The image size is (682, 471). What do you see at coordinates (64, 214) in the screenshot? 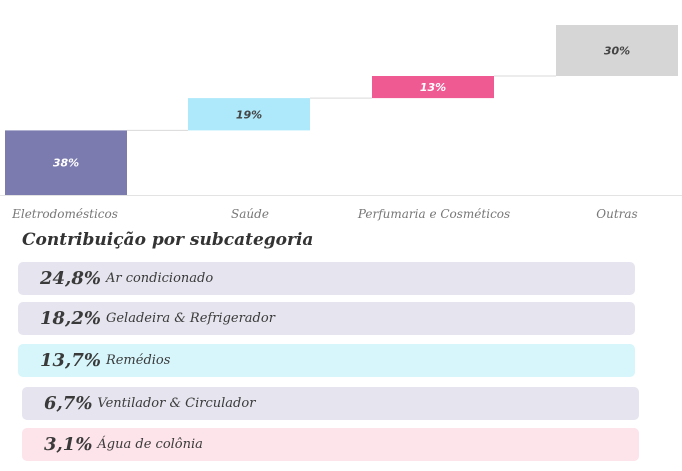
I see `category-label-1: Eletrodomésticos` at bounding box center [64, 214].